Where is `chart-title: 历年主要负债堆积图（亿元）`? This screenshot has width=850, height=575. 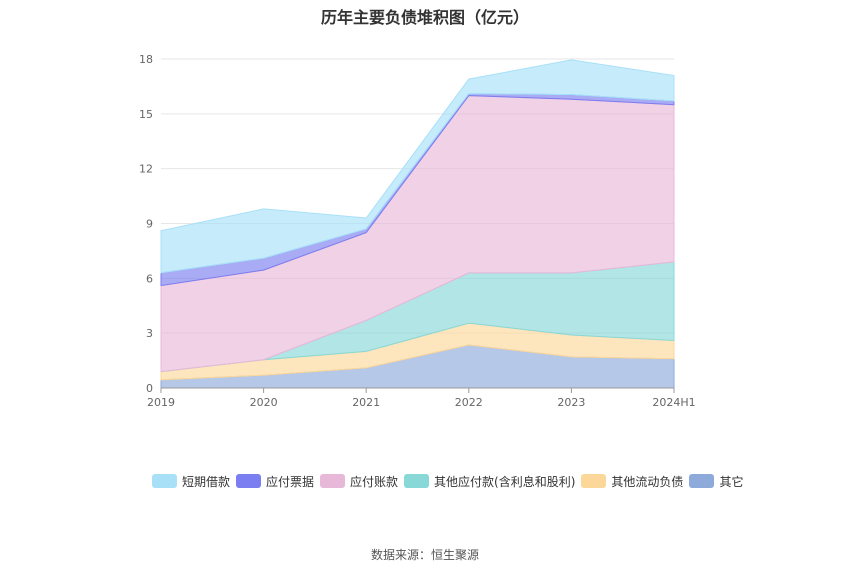
chart-title: 历年主要负债堆积图（亿元） is located at coordinates (424, 17).